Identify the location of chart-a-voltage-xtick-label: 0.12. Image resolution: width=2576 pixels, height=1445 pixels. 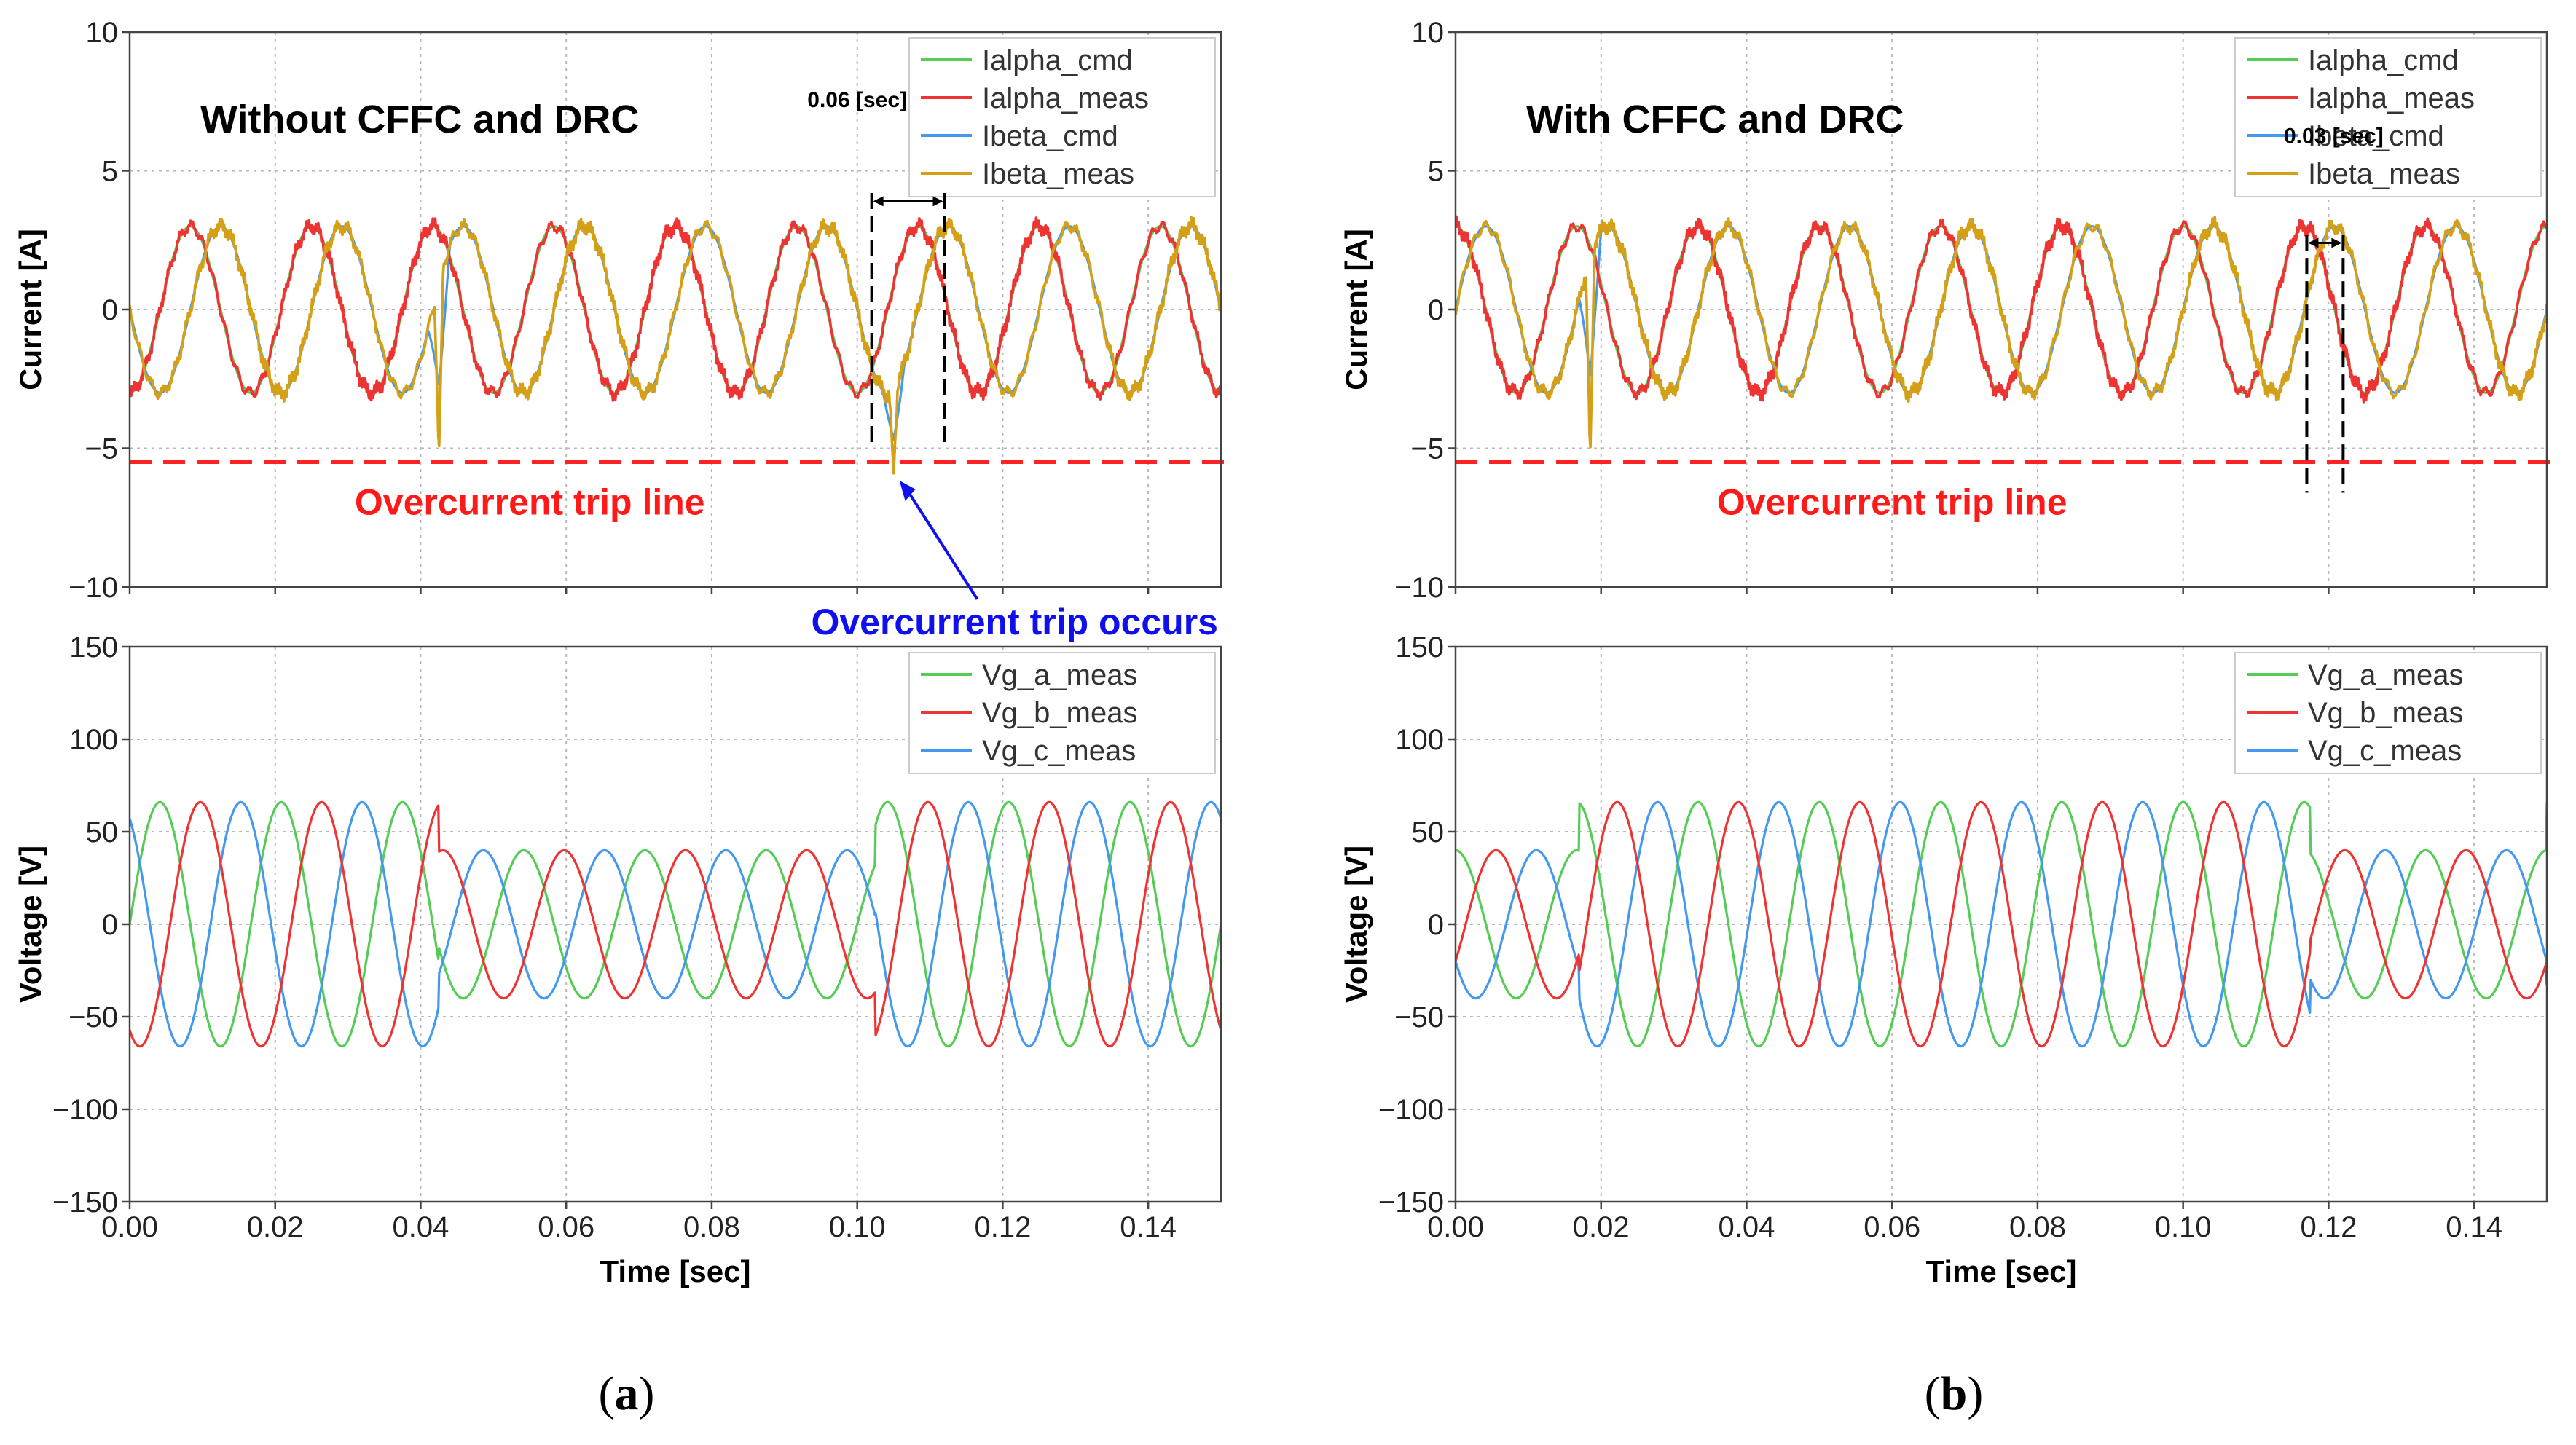
(1002, 1227).